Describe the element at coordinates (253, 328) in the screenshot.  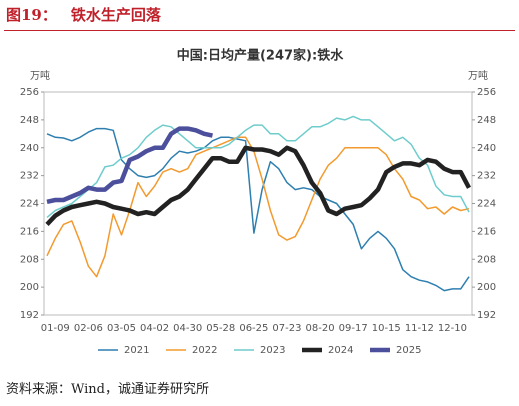
I see `x-tick-label: 06-25` at that location.